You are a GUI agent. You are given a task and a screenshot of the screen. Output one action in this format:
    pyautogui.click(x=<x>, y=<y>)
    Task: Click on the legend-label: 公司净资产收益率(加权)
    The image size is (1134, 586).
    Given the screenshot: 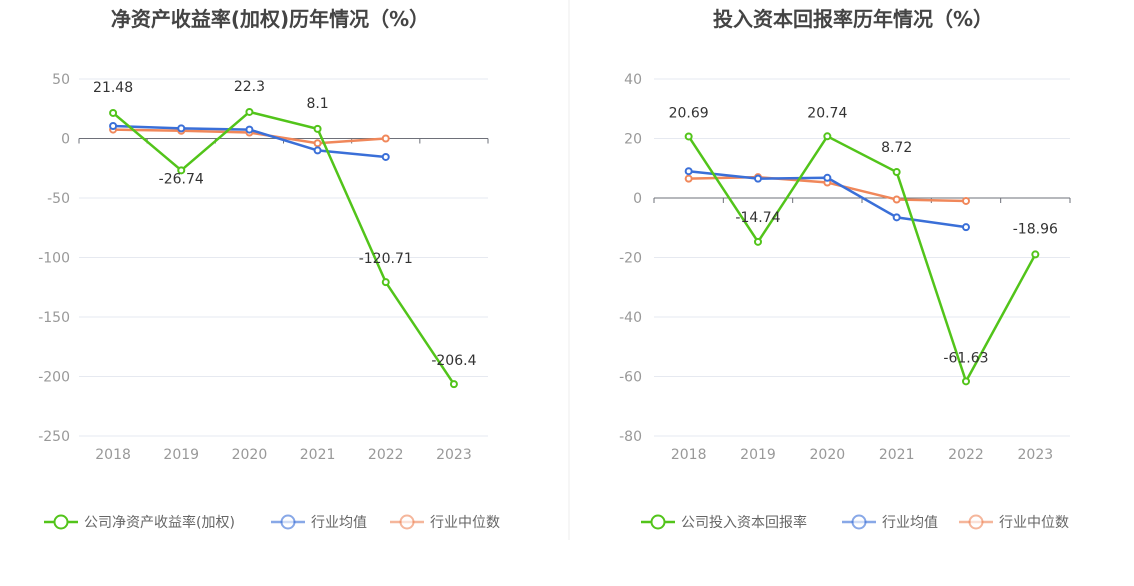 What is the action you would take?
    pyautogui.click(x=159, y=522)
    